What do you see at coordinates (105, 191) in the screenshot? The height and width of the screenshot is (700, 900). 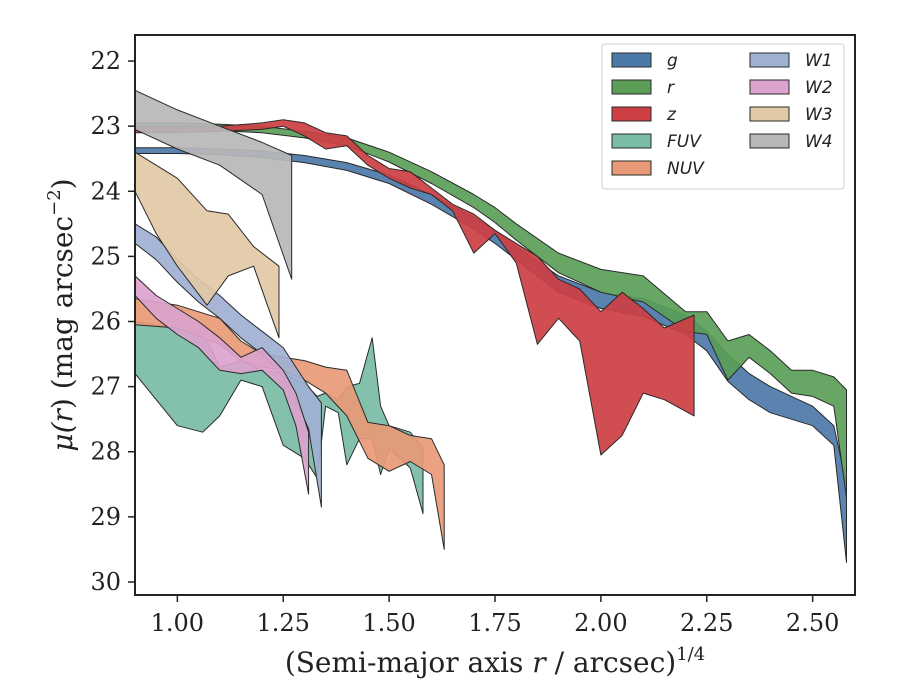 I see `y-tick-label: 24` at bounding box center [105, 191].